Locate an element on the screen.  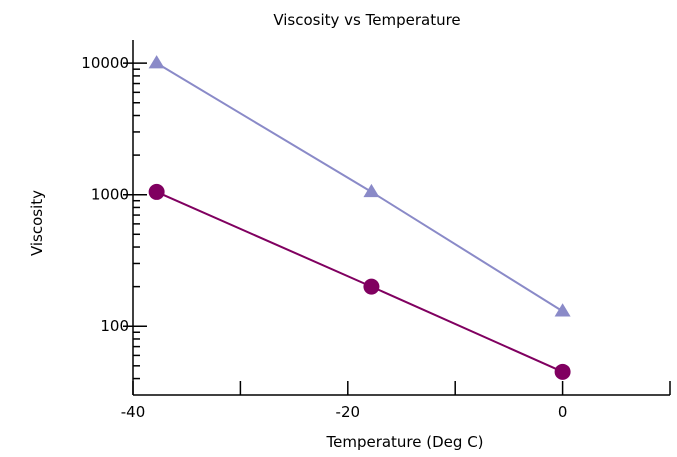
x-tick-label: -20 is located at coordinates (348, 412).